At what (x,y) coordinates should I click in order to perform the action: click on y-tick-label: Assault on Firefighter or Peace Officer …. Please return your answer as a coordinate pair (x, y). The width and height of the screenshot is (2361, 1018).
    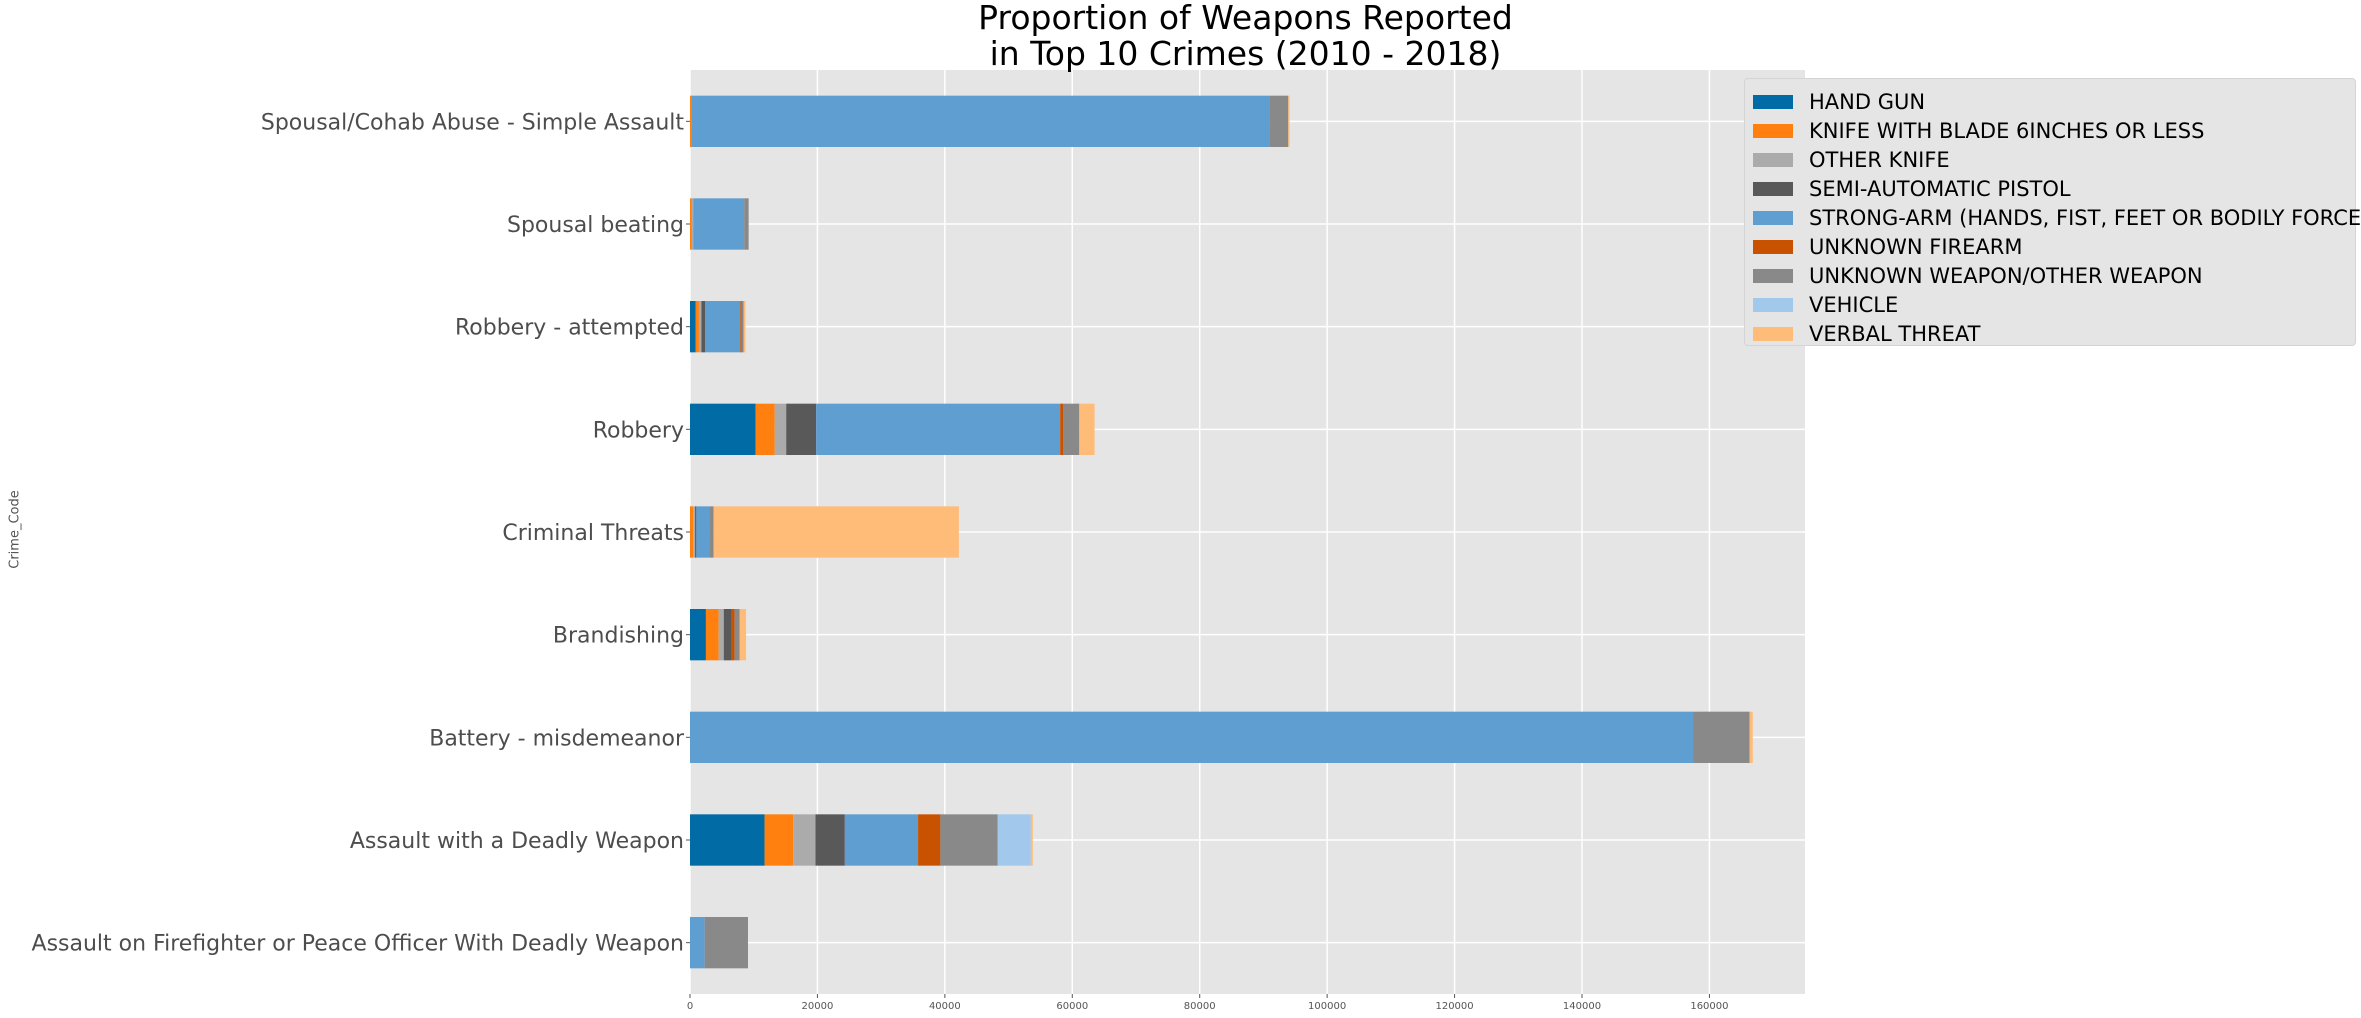
    Looking at the image, I should click on (358, 944).